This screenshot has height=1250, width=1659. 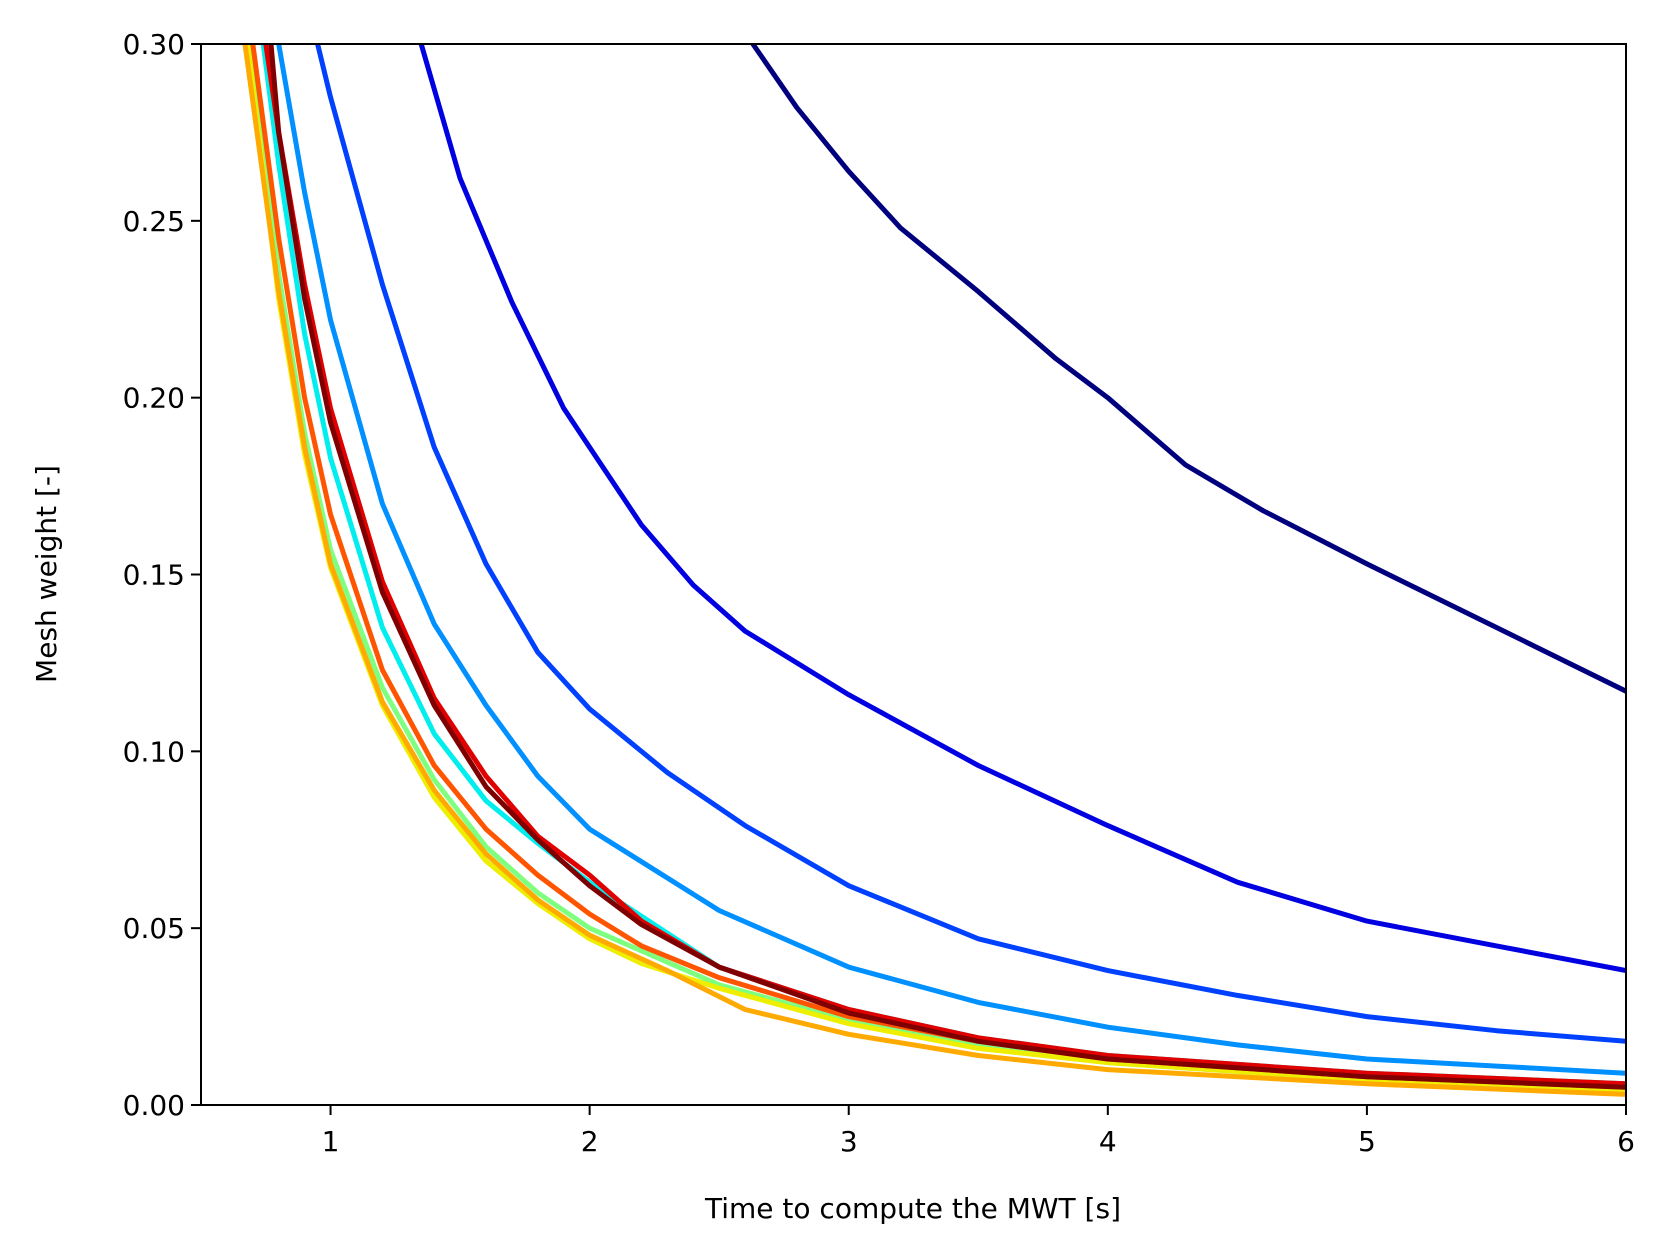 I want to click on x-tick-label: 6, so click(x=1626, y=1141).